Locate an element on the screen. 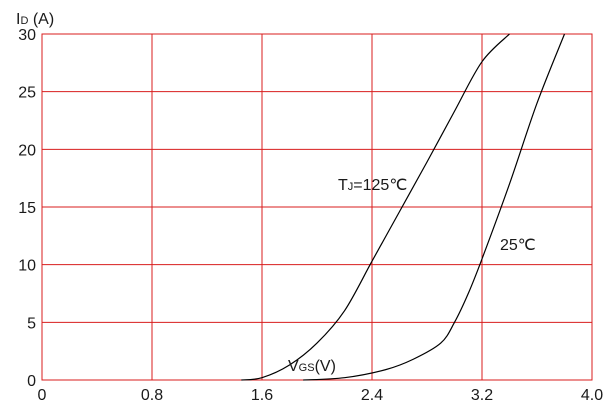 The height and width of the screenshot is (407, 614). y-tick-label: 30 is located at coordinates (27, 35).